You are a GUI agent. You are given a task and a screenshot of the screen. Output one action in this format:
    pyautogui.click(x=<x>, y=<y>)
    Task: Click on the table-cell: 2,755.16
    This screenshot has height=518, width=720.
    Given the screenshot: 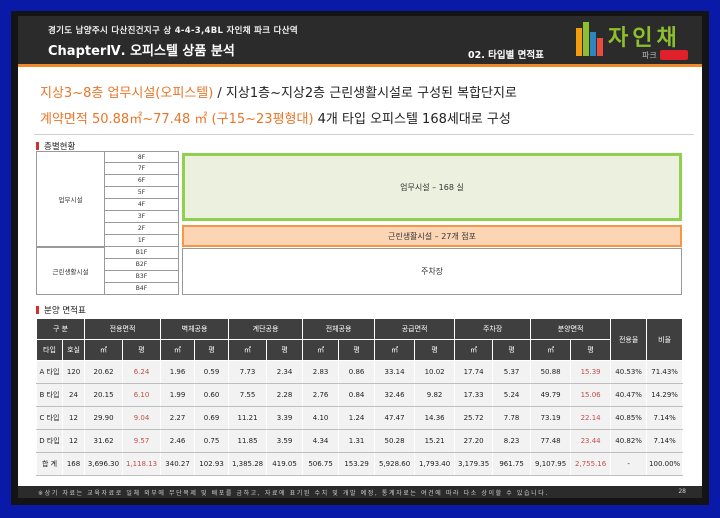 What is the action you would take?
    pyautogui.click(x=591, y=464)
    